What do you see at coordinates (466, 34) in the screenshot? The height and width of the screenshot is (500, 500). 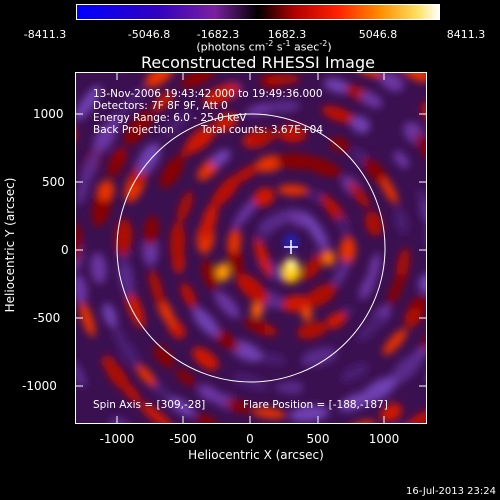 I see `colorbar-tick-label: 8411.3` at bounding box center [466, 34].